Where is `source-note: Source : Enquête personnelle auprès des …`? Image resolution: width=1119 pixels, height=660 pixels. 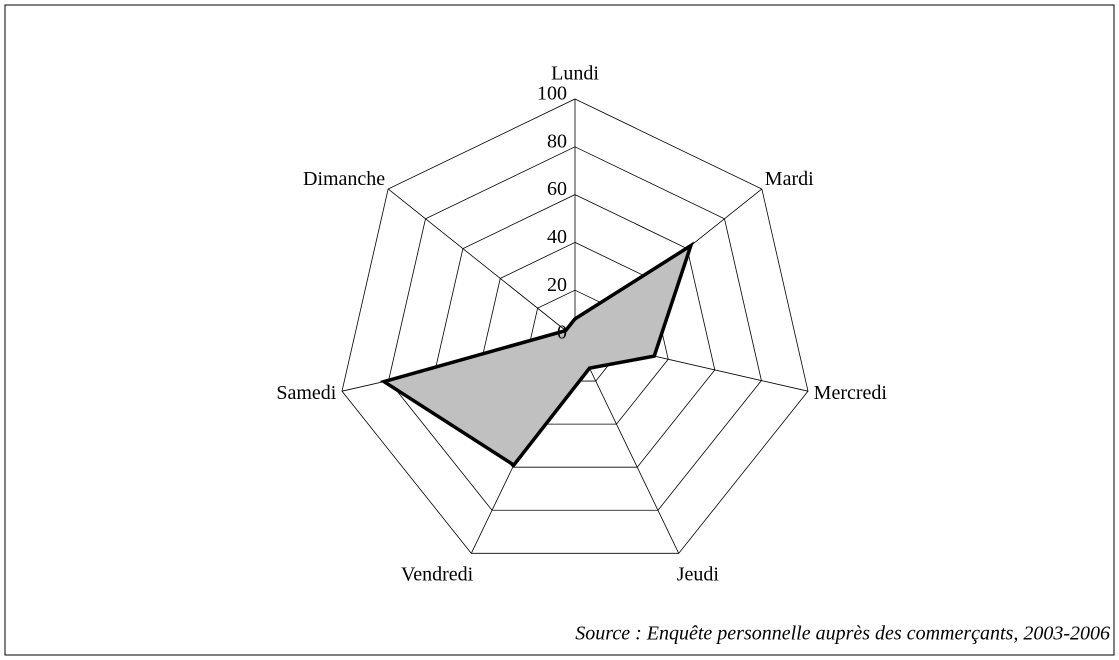 source-note: Source : Enquête personnelle auprès des … is located at coordinates (842, 634).